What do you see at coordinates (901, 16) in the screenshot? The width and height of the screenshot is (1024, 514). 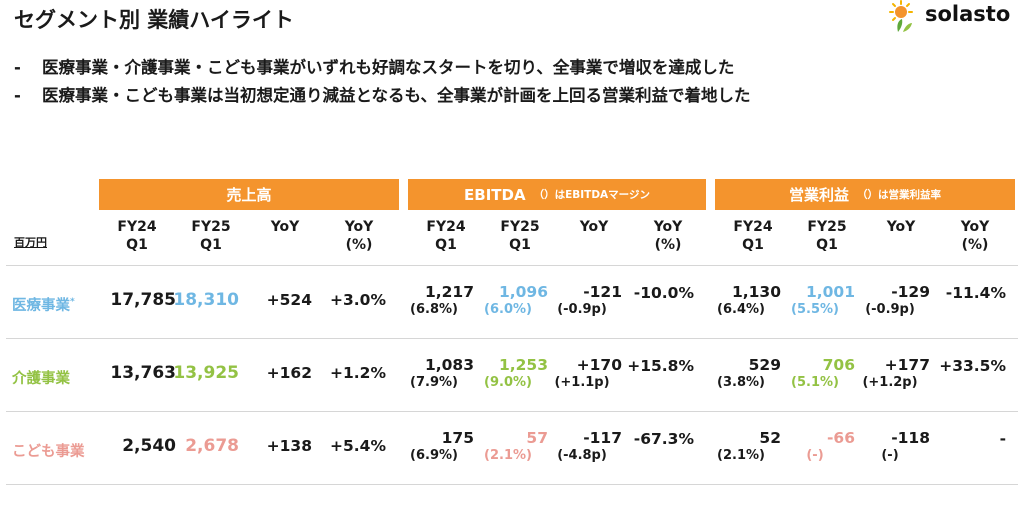 I see `sun-leaf-icon` at bounding box center [901, 16].